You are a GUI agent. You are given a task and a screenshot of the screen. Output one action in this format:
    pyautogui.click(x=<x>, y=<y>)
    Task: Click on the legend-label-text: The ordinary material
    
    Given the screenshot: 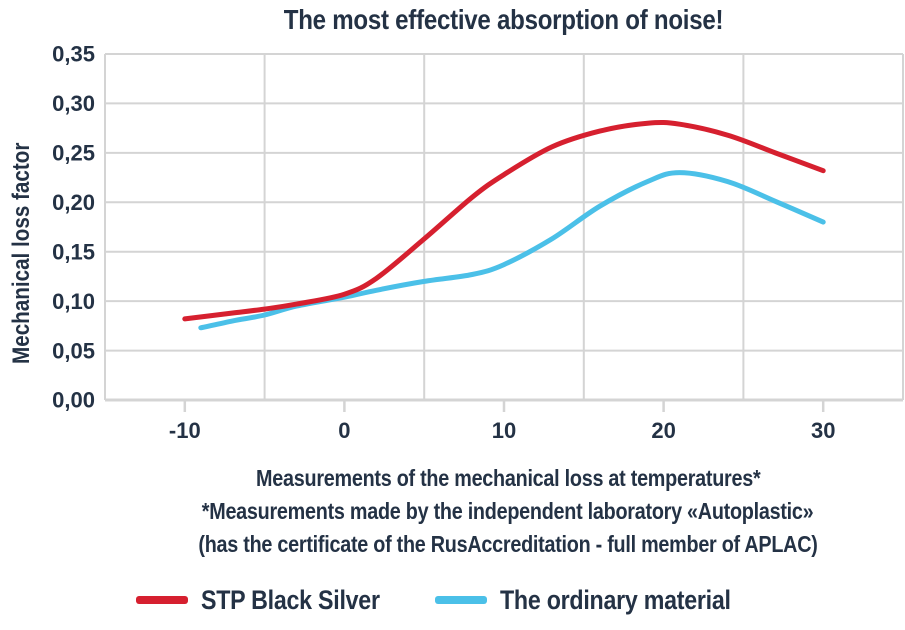 What is the action you would take?
    pyautogui.click(x=616, y=600)
    